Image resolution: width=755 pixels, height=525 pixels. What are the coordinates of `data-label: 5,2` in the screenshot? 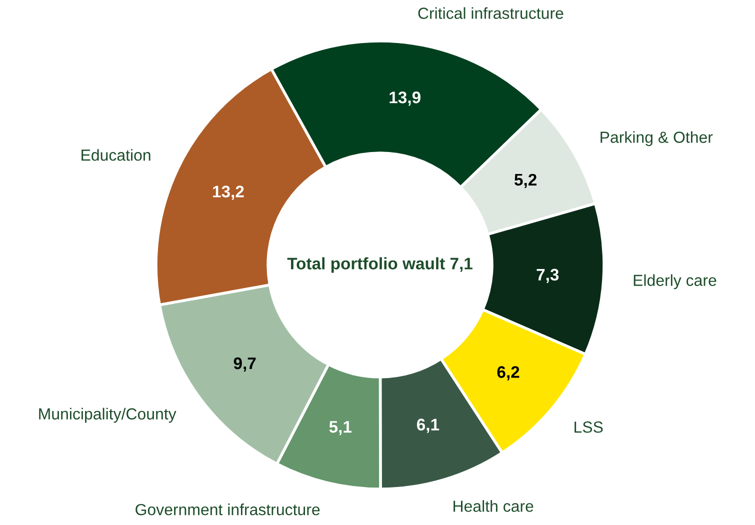 It's located at (525, 181).